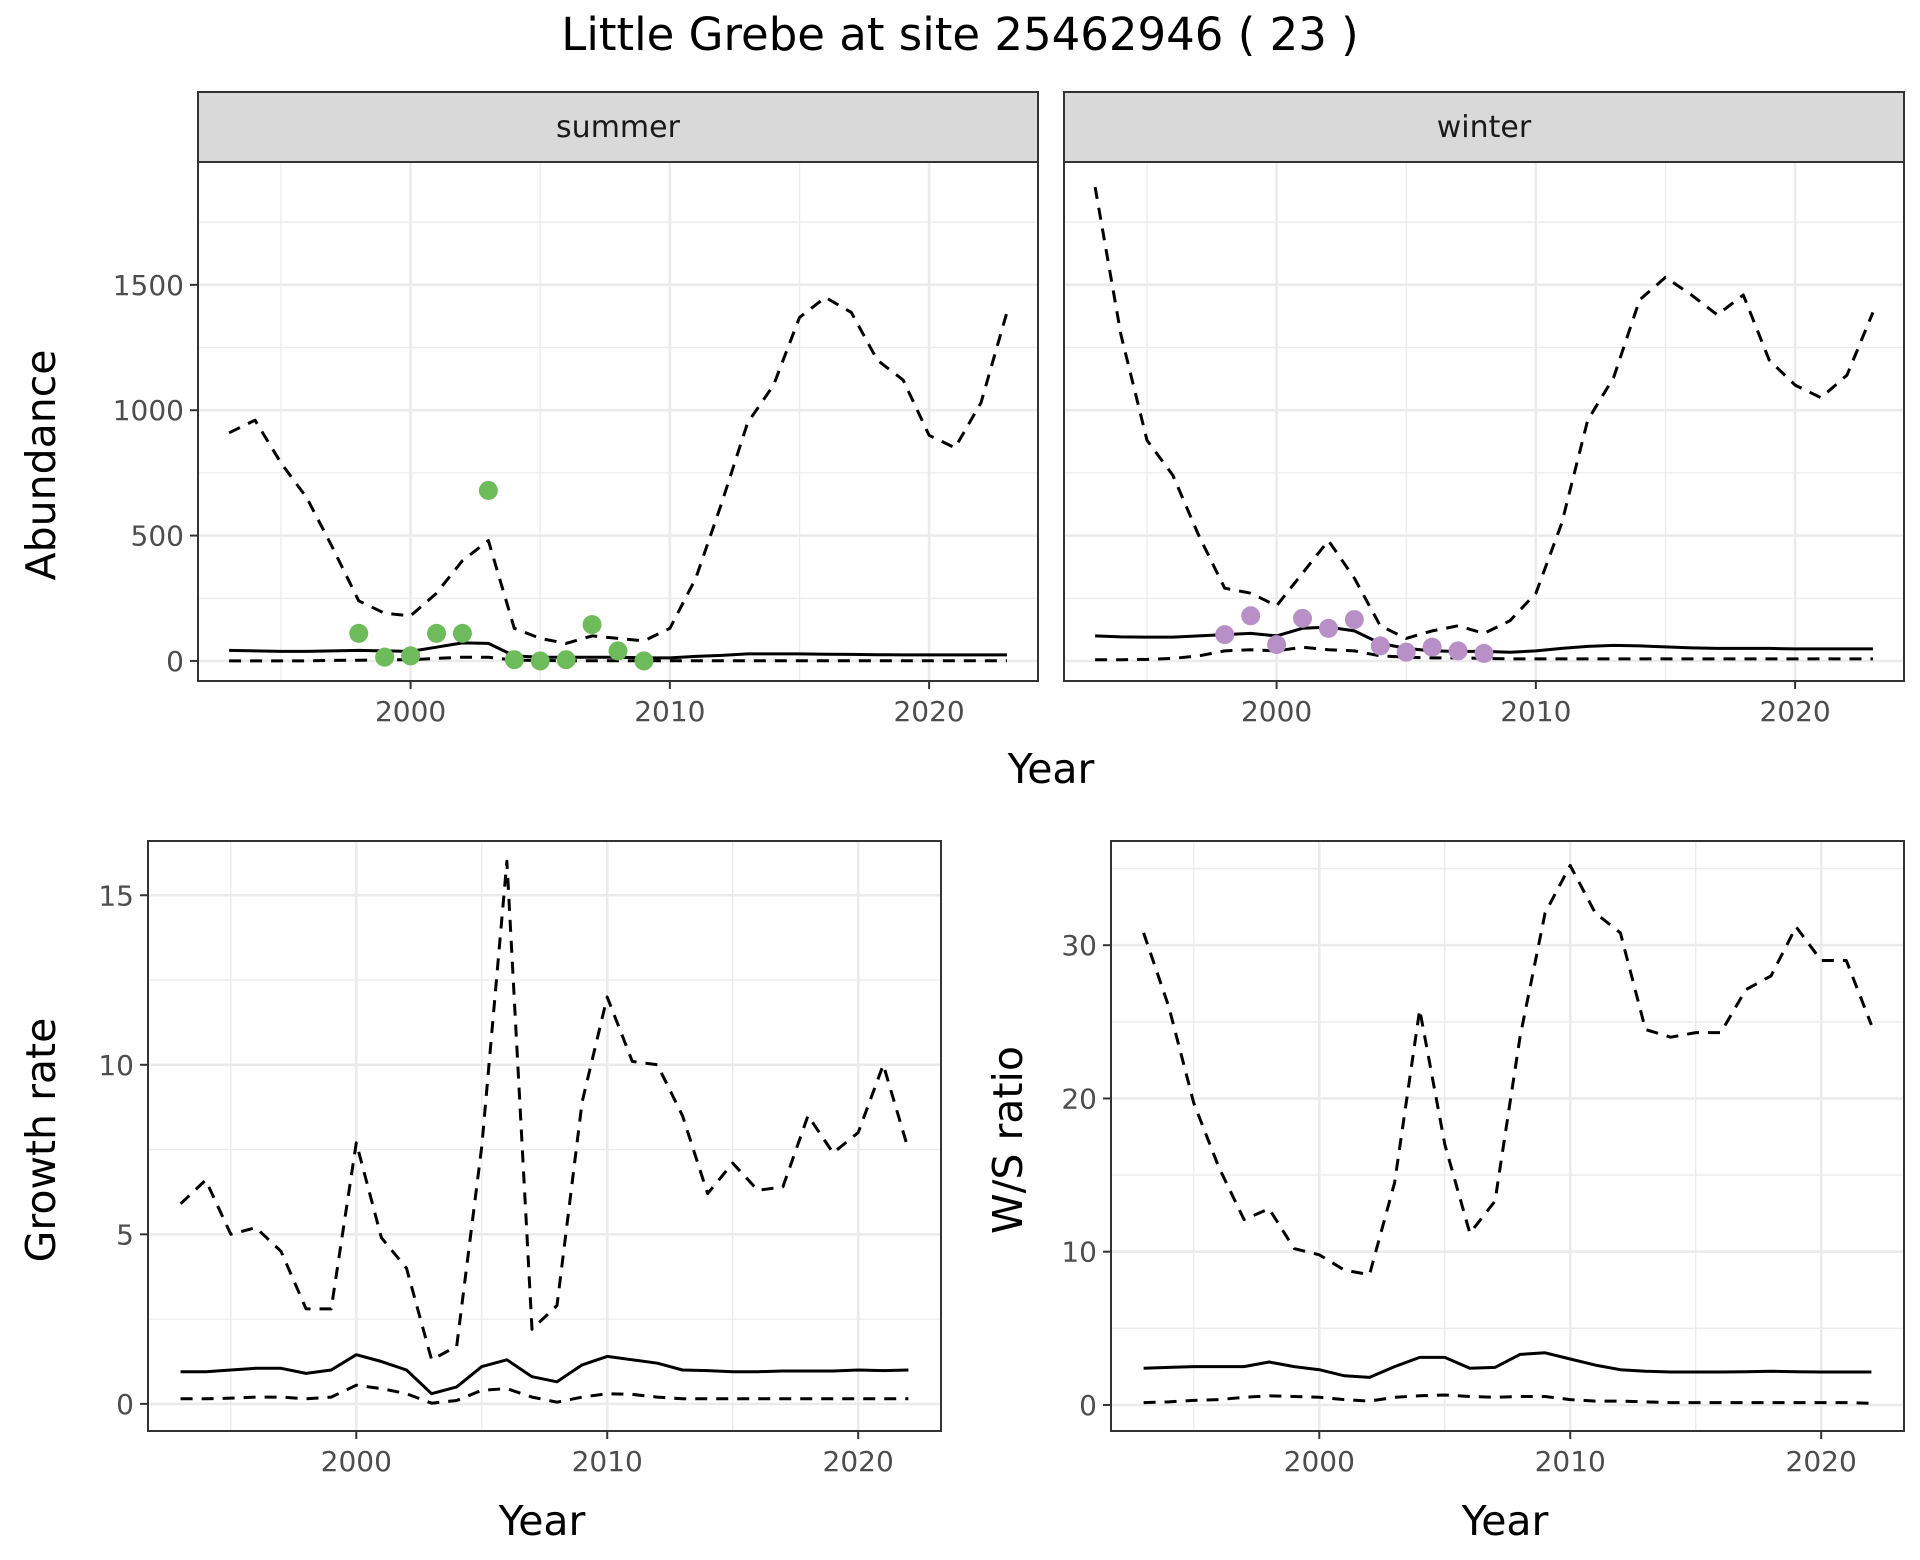  What do you see at coordinates (41, 465) in the screenshot?
I see `y-axis-label-abundance: Abundance` at bounding box center [41, 465].